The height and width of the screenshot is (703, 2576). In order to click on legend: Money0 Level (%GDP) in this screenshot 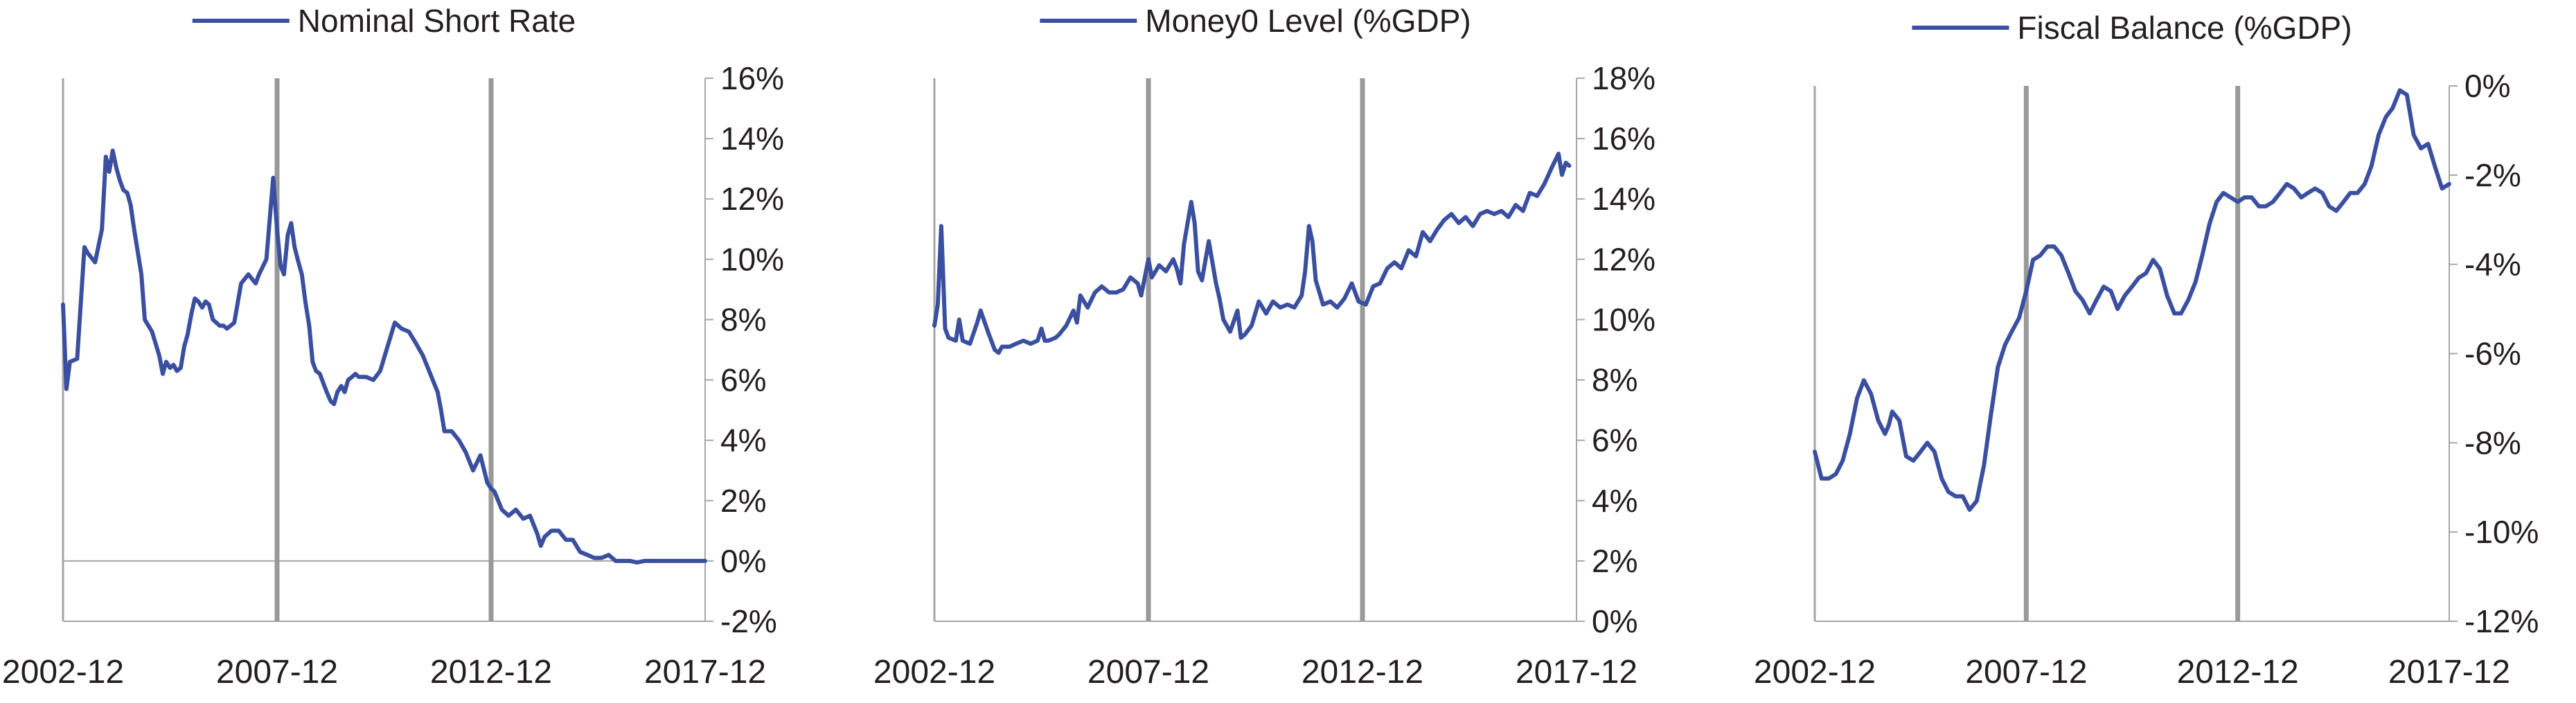, I will do `click(1255, 21)`.